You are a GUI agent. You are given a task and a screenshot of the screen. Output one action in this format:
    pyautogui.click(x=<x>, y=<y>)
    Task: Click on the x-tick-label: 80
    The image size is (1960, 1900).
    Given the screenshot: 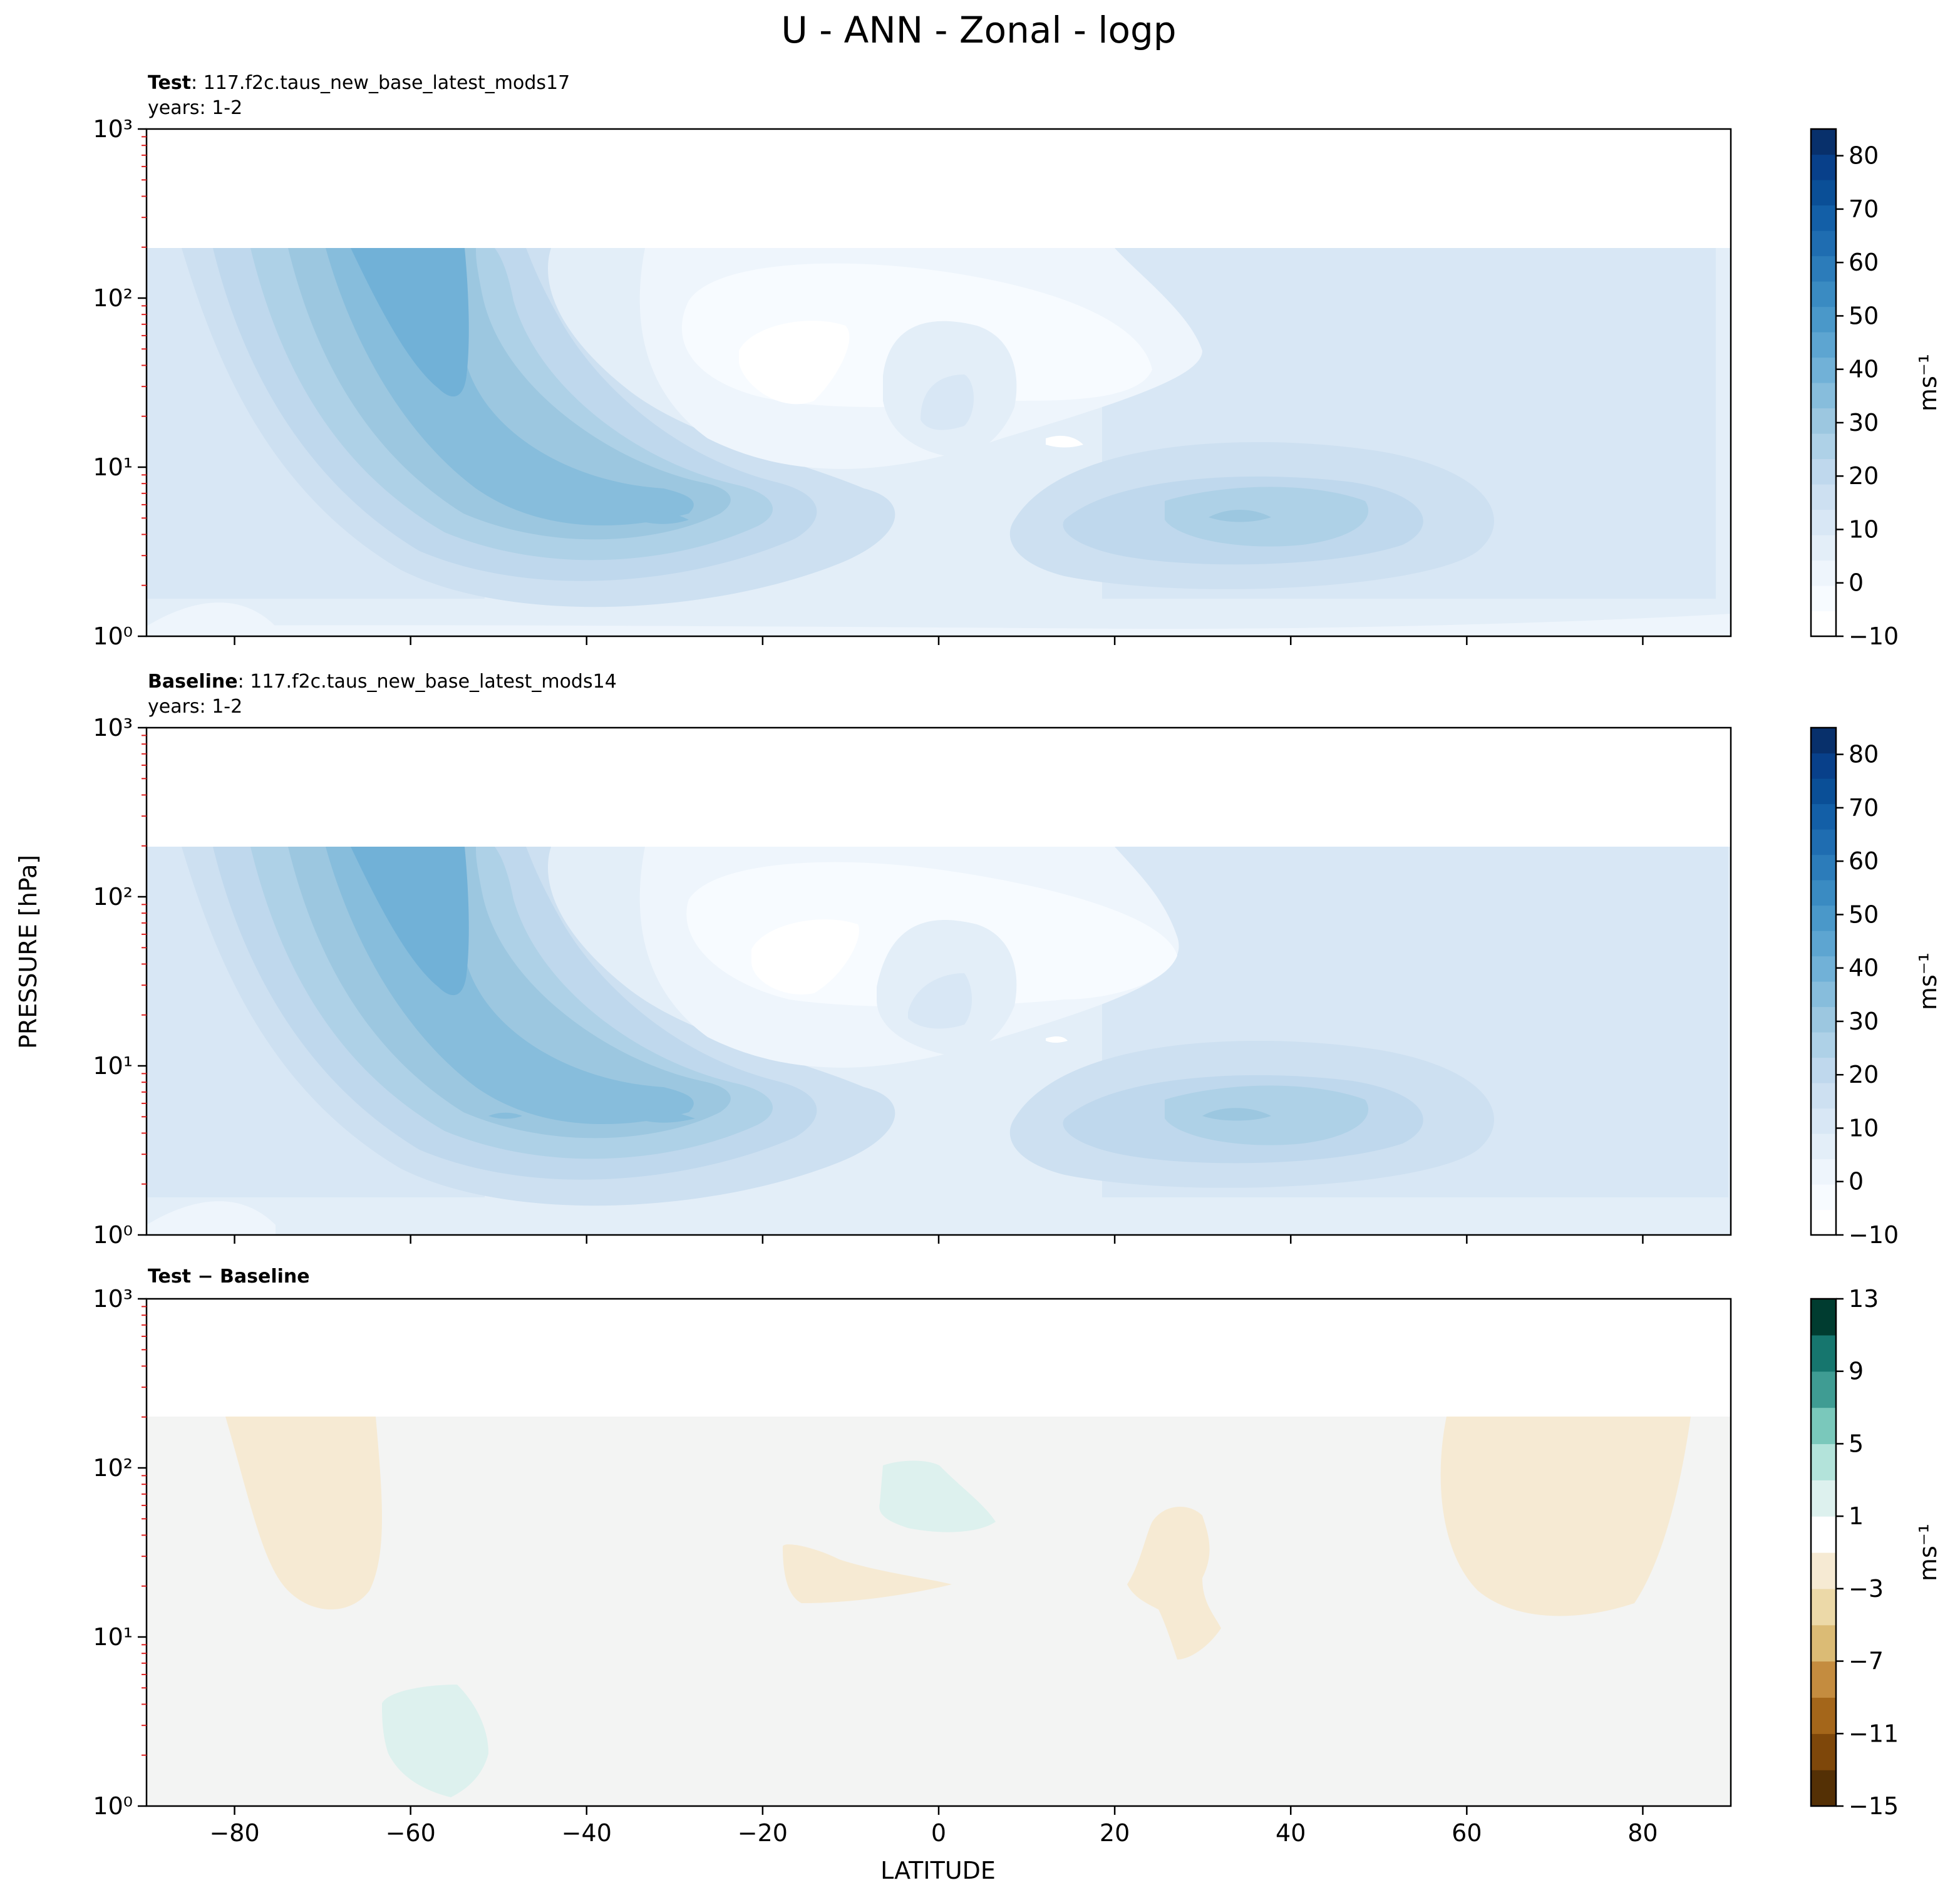 What is the action you would take?
    pyautogui.click(x=1642, y=1833)
    